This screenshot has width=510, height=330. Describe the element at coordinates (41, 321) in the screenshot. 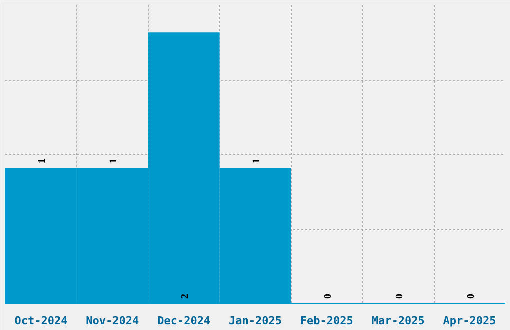

I see `x-tick-label: Oct-2024` at that location.